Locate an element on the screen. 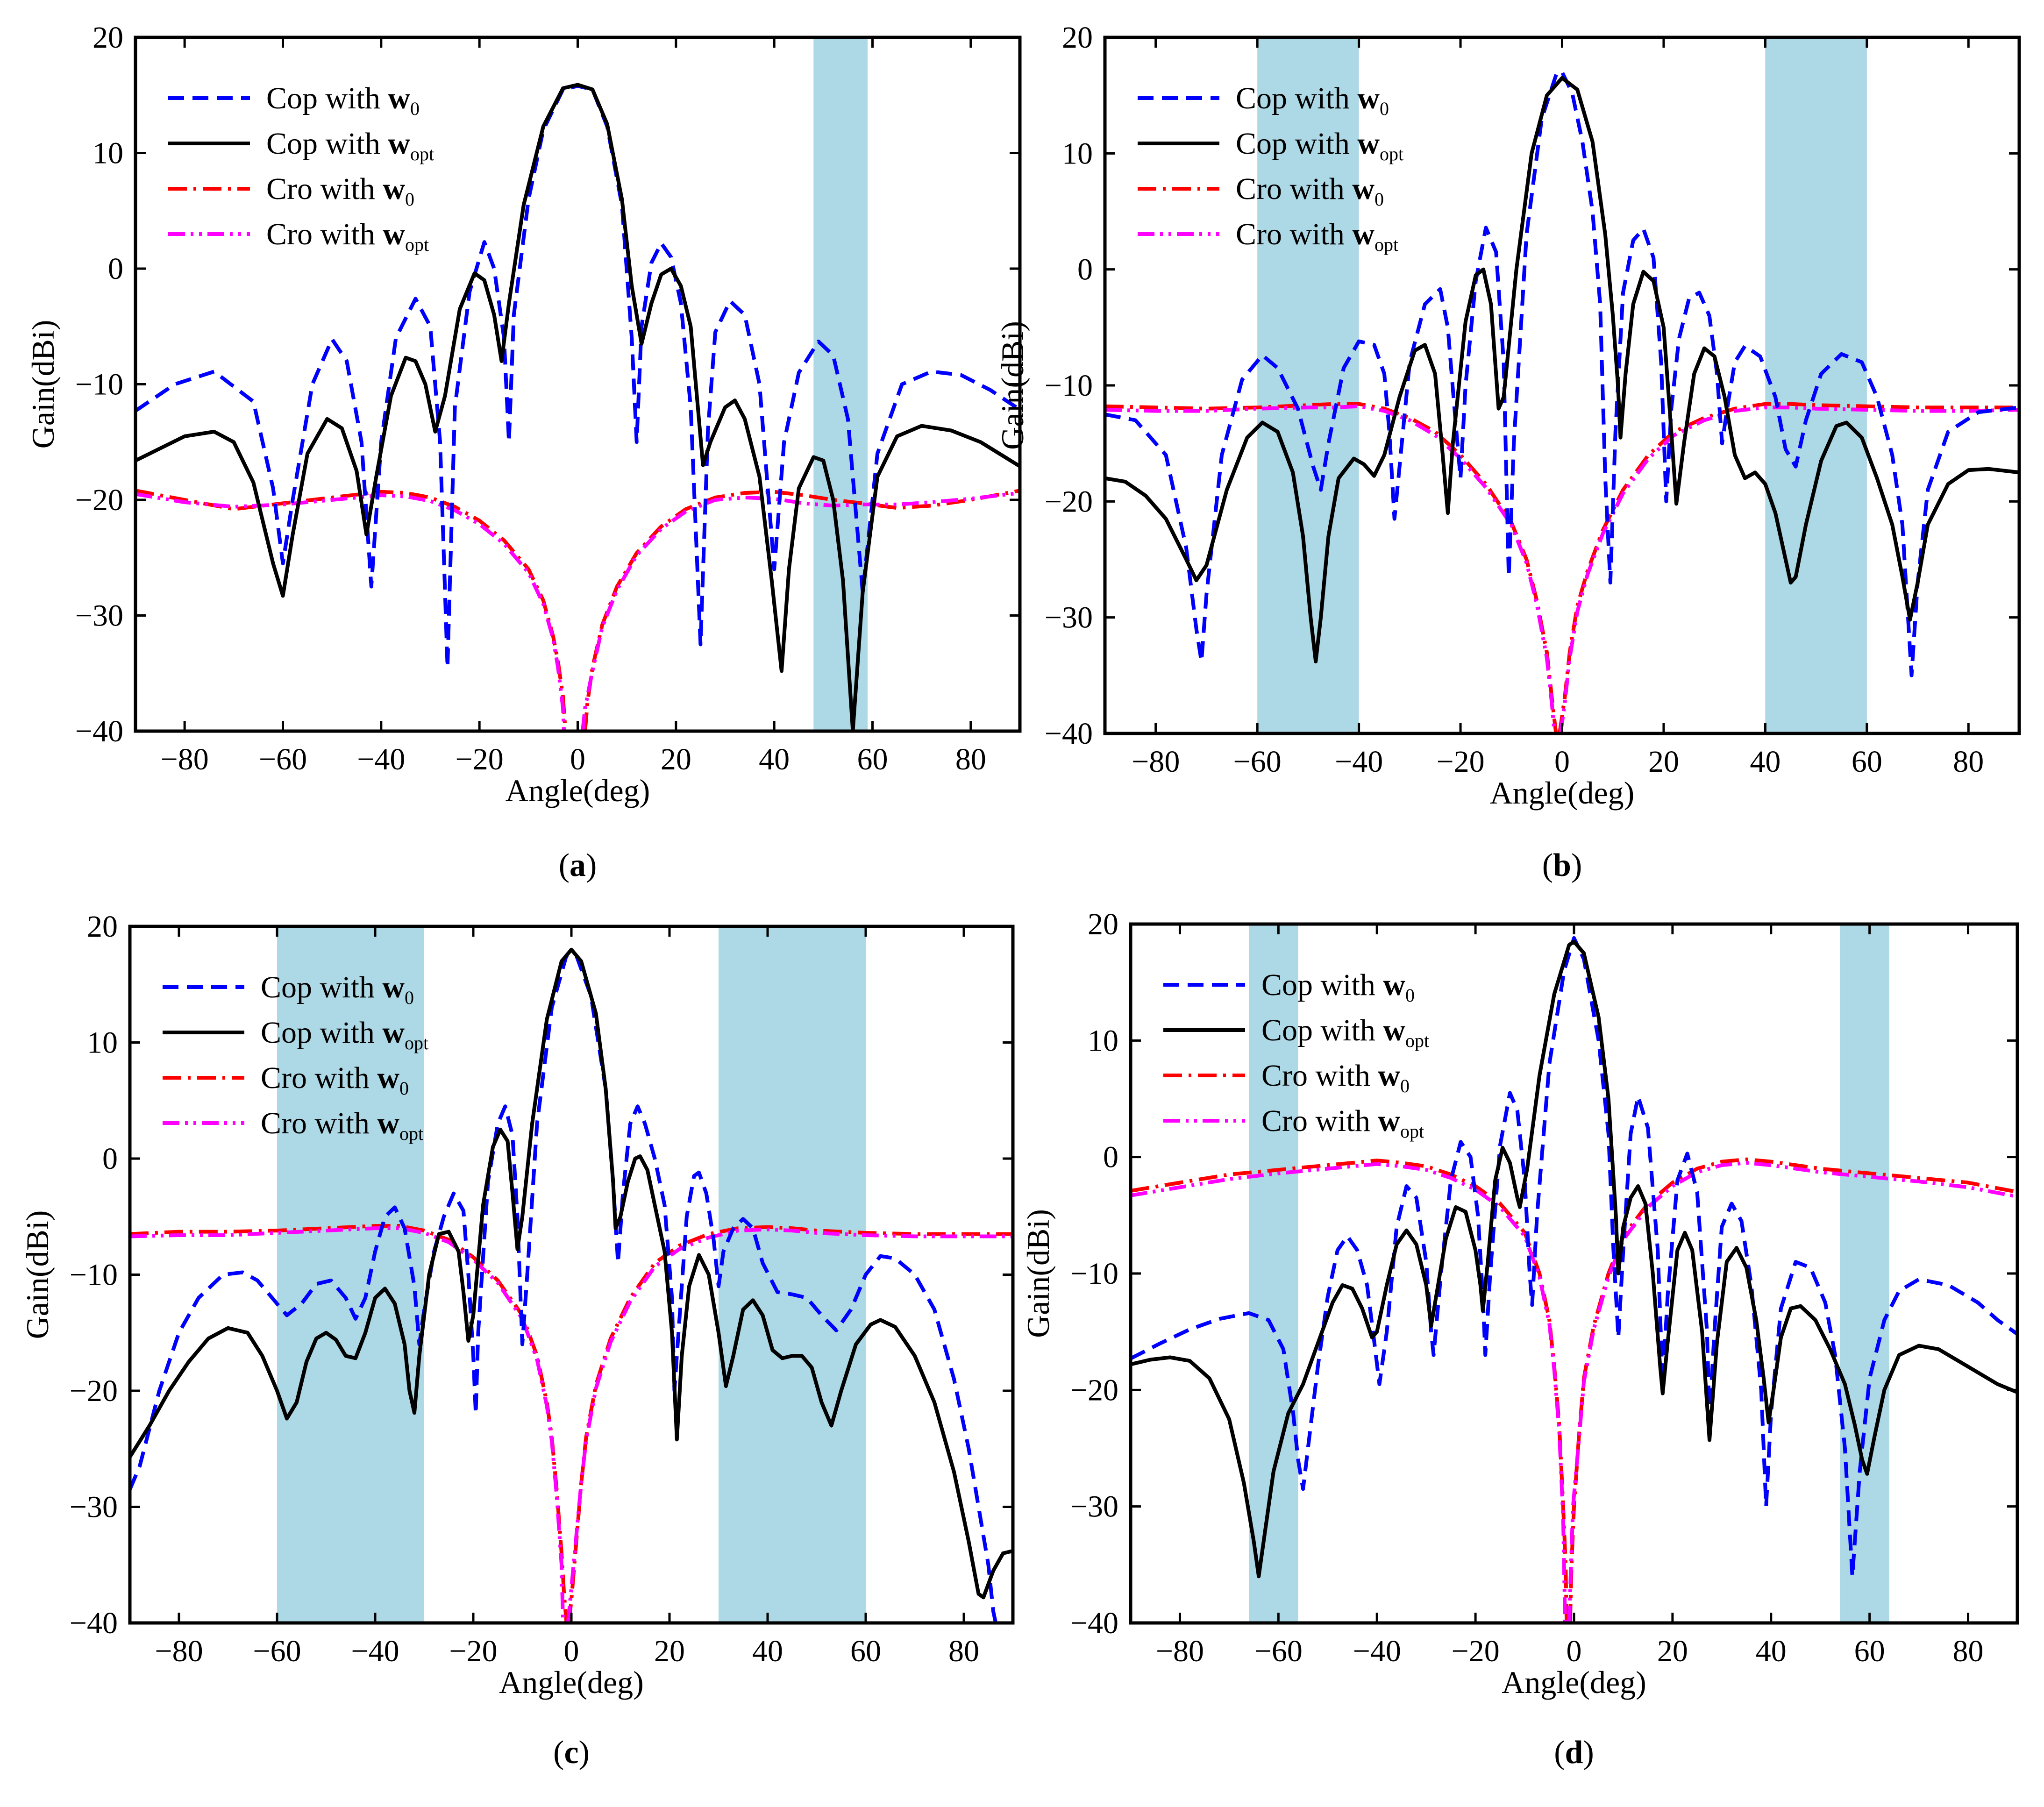 This screenshot has height=1807, width=2044. panel-caption: (b) is located at coordinates (1562, 865).